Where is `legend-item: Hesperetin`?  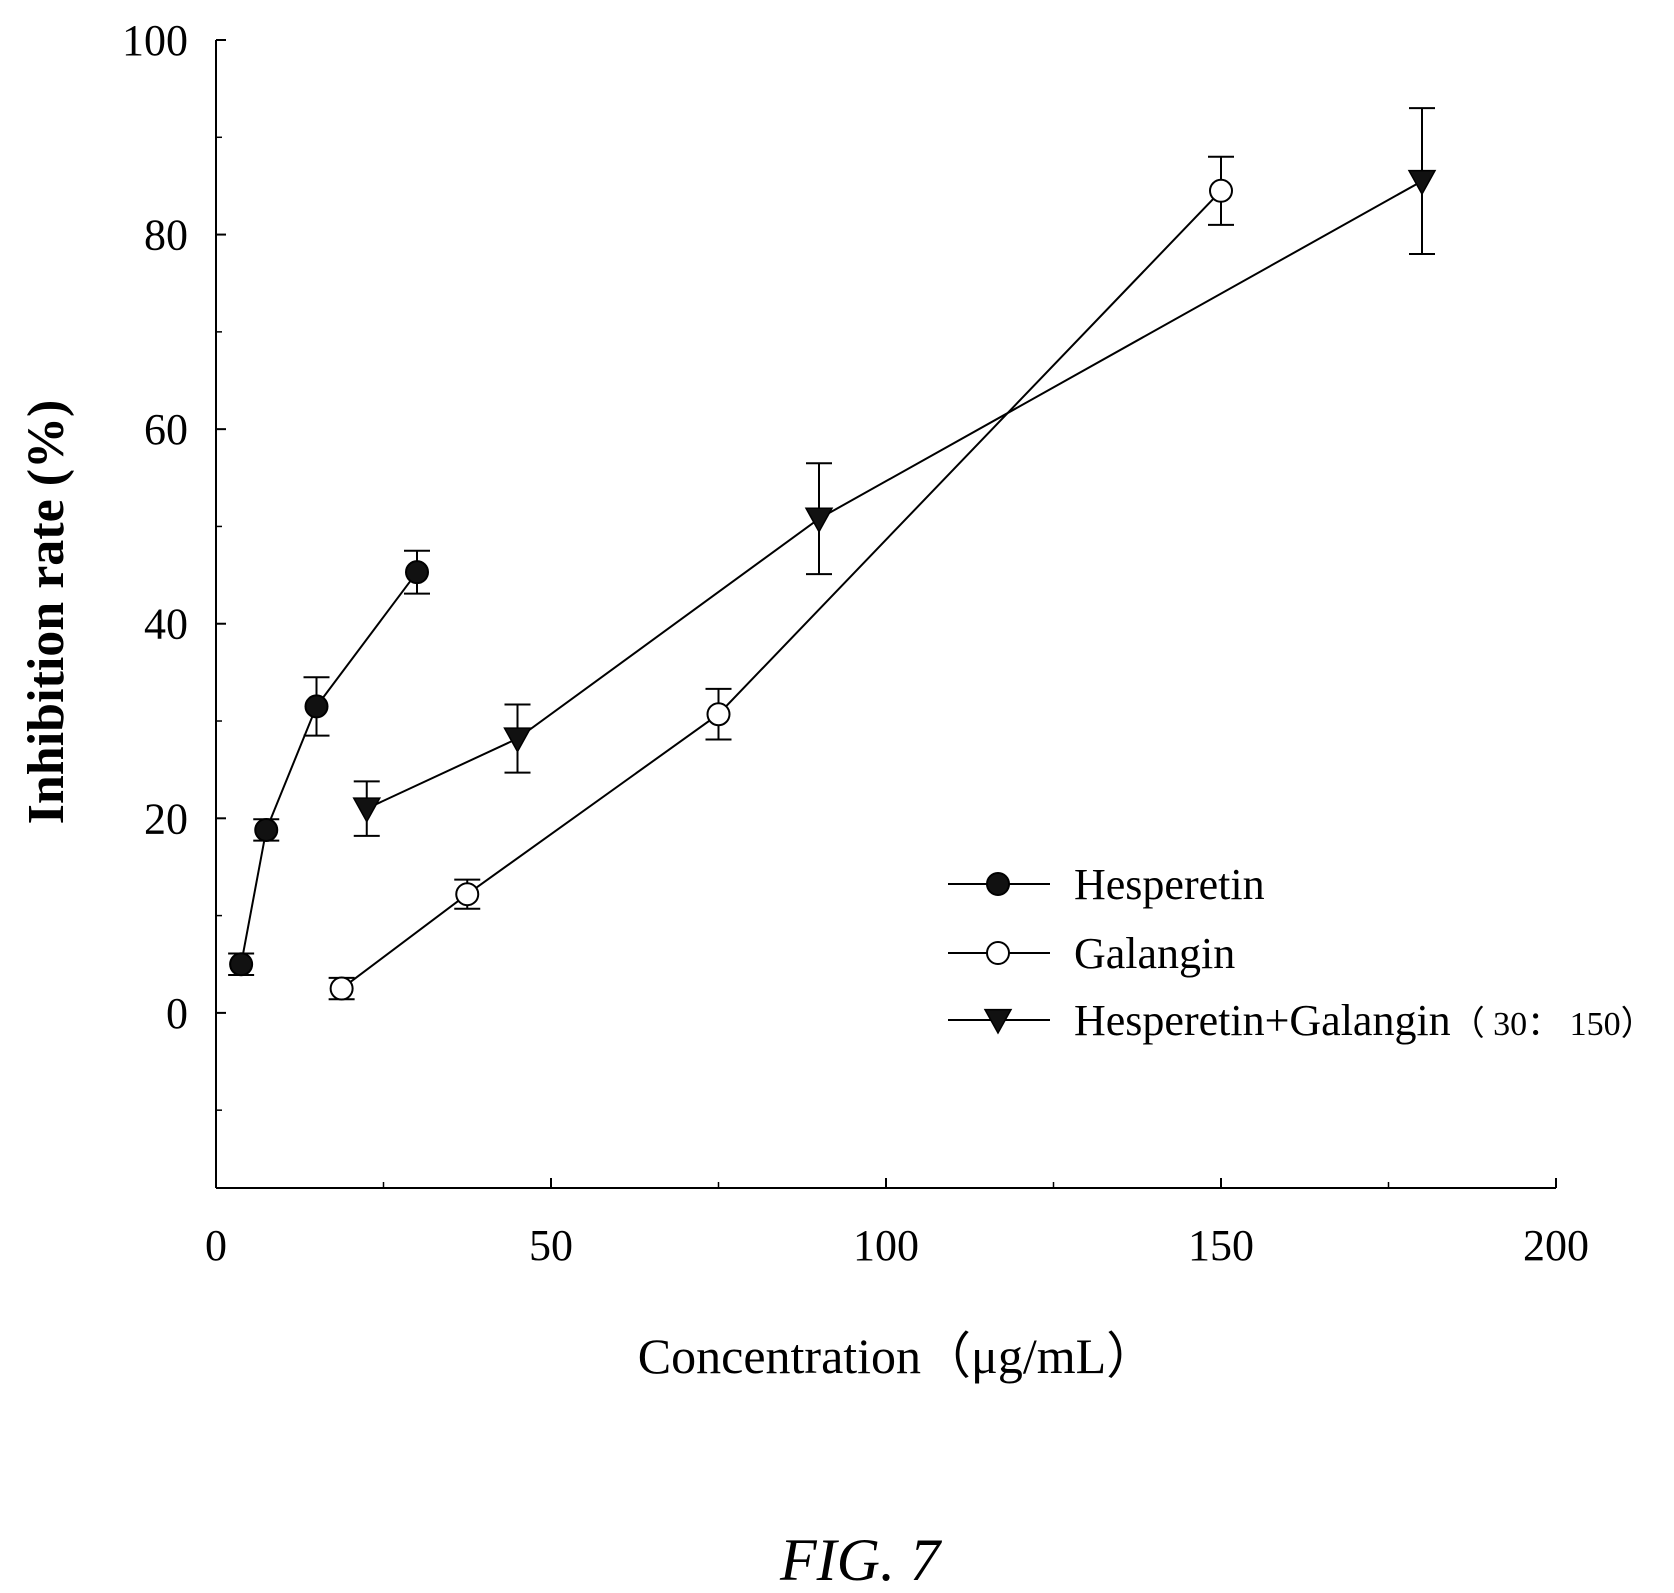
legend-item: Hesperetin is located at coordinates (1106, 884).